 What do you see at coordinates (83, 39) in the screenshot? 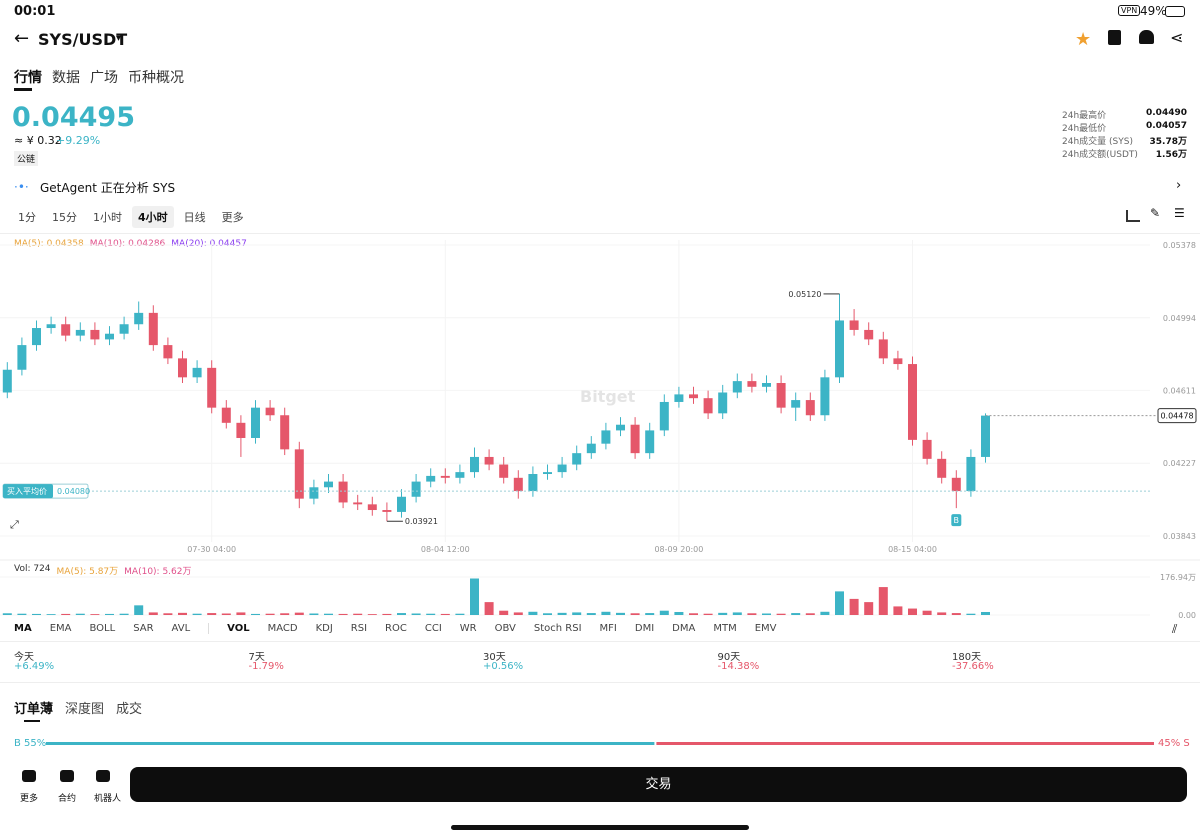
I see `pair: SYS/USDT` at bounding box center [83, 39].